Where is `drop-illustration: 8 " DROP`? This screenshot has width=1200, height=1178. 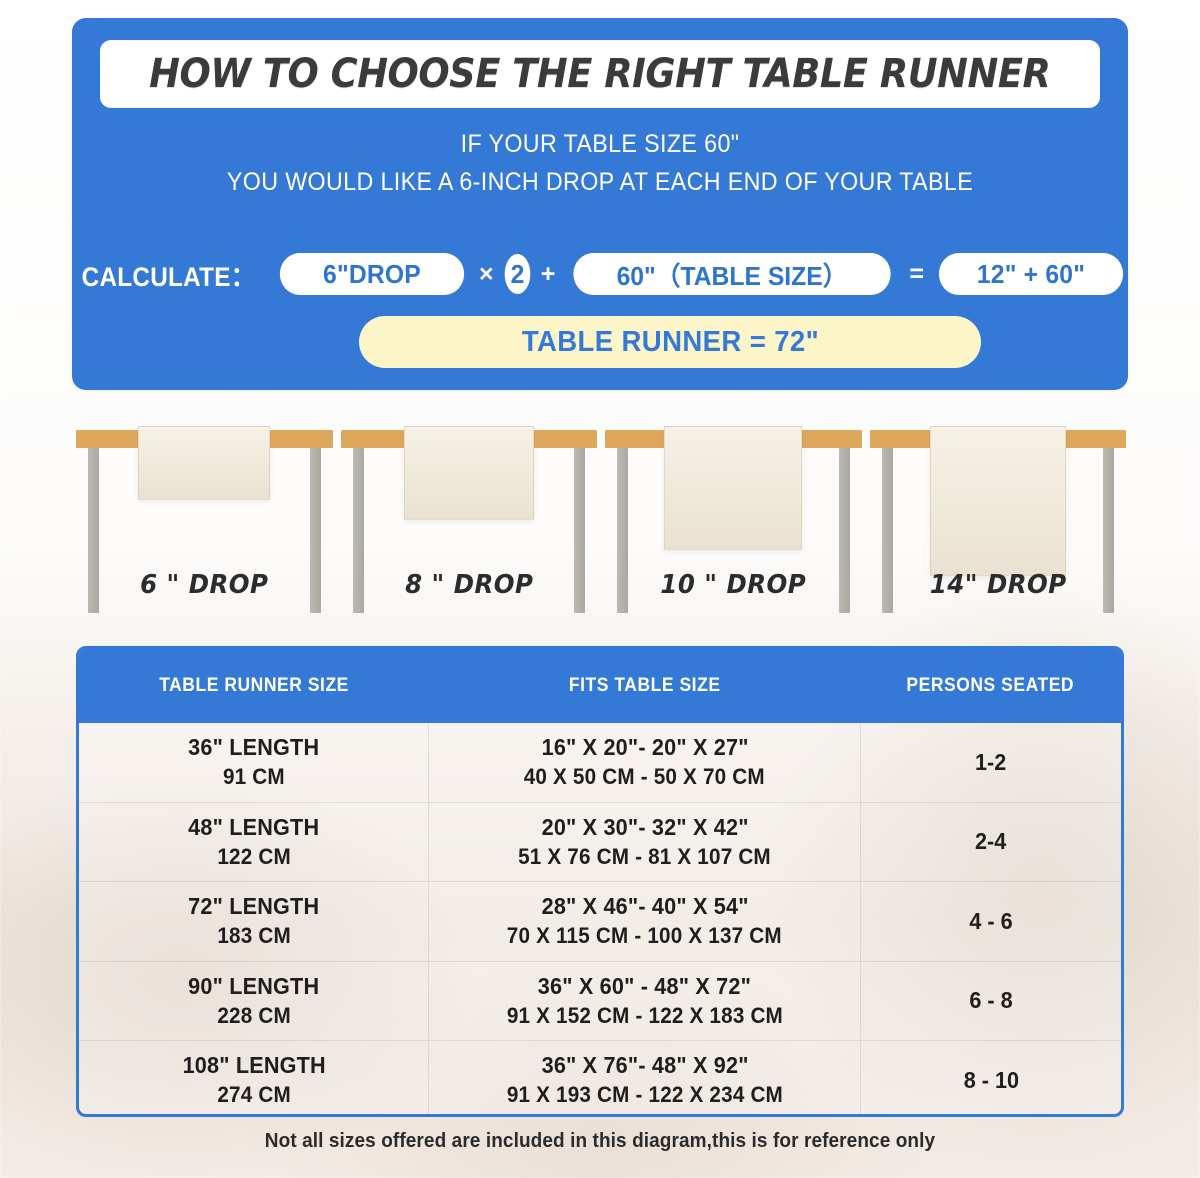 drop-illustration: 8 " DROP is located at coordinates (469, 520).